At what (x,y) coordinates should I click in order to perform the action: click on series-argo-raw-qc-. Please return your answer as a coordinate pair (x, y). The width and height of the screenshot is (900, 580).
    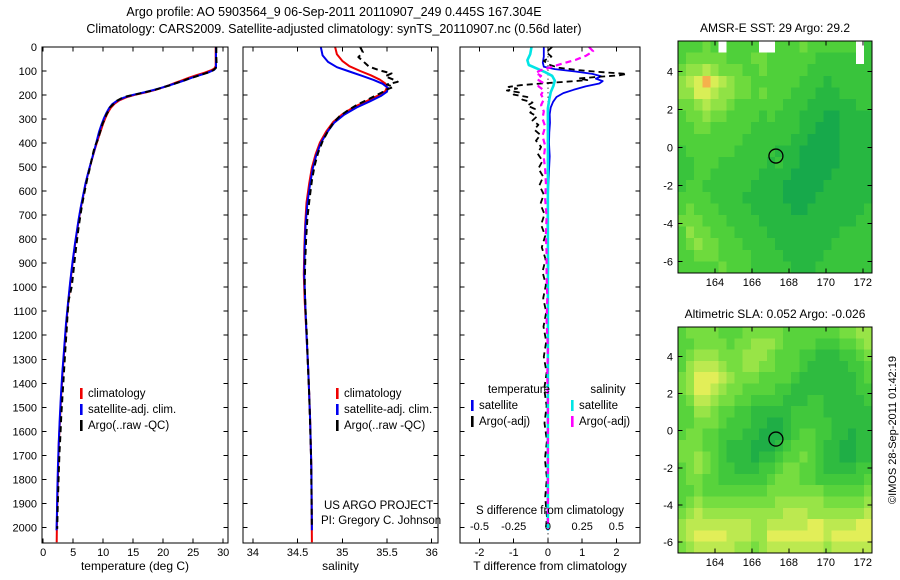
    Looking at the image, I should click on (137, 288).